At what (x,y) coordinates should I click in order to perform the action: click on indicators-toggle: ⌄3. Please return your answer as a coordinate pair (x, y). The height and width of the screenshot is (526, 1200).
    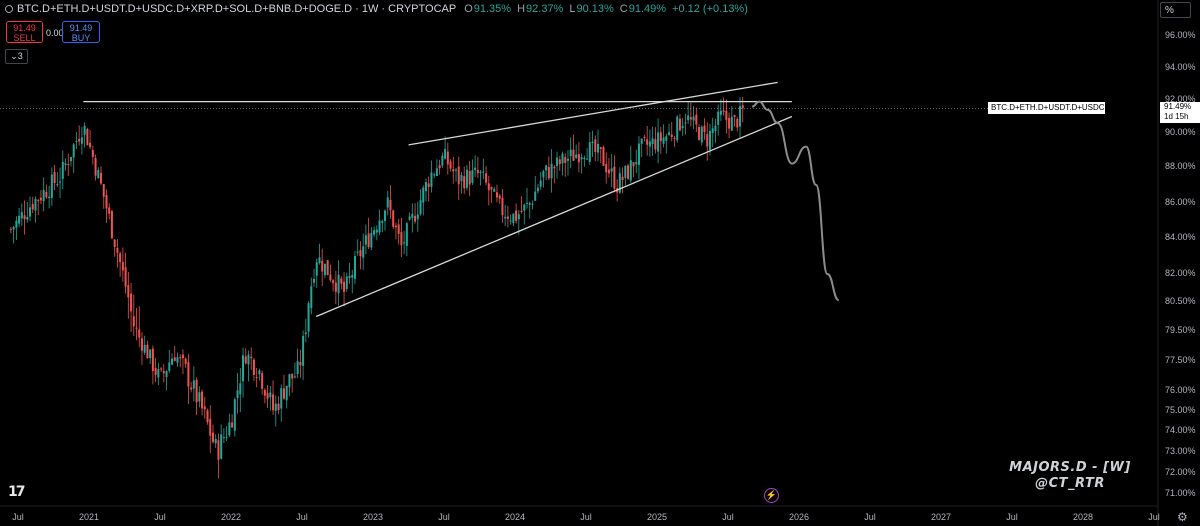
    Looking at the image, I should click on (16, 56).